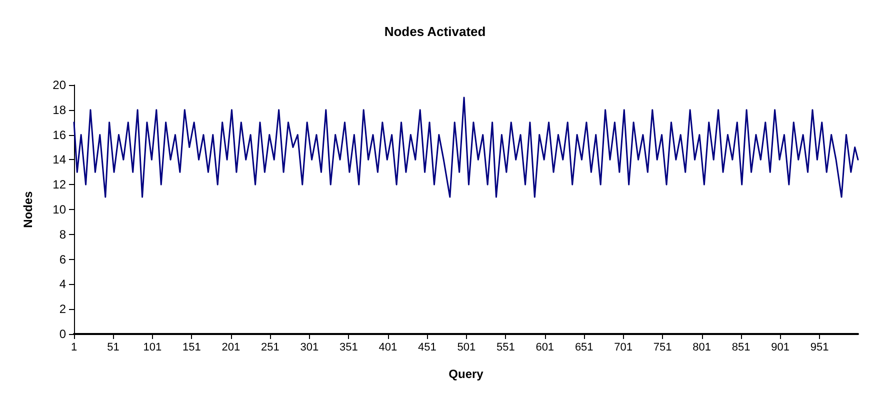  What do you see at coordinates (388, 348) in the screenshot?
I see `x-tick-label: 401` at bounding box center [388, 348].